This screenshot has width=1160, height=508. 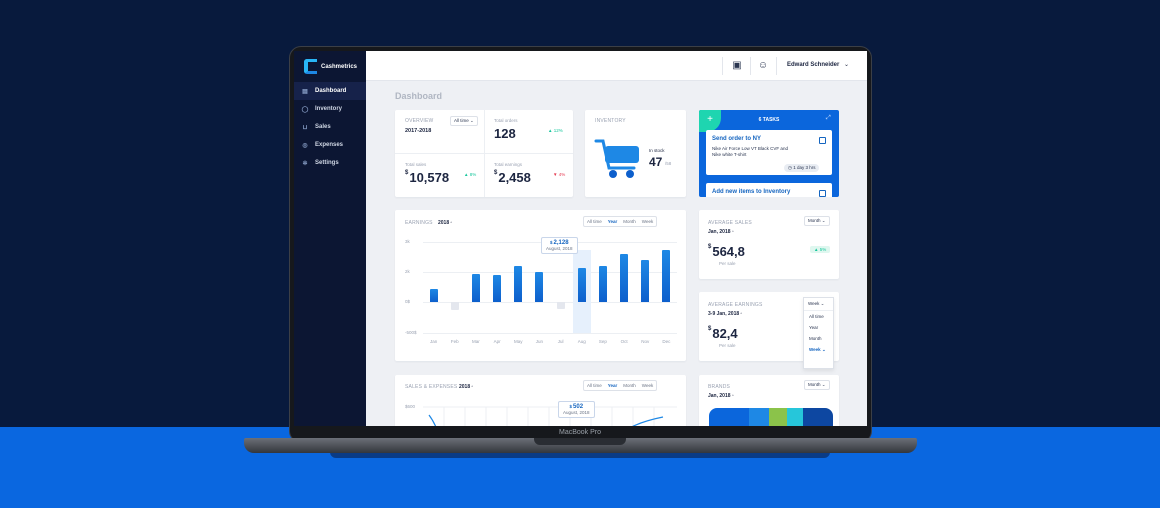 I want to click on in-stock-label: In stock, so click(x=657, y=150).